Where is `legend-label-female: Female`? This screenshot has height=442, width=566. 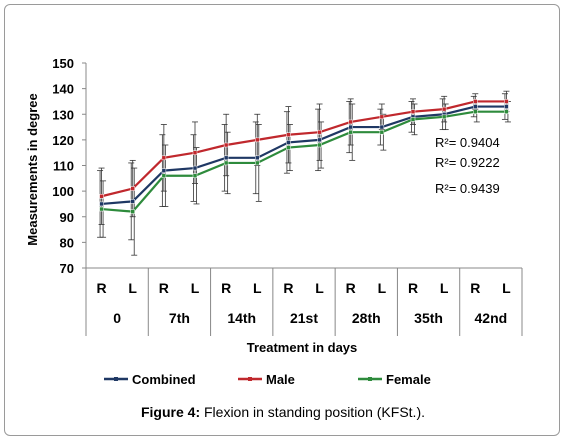 legend-label-female: Female is located at coordinates (408, 379).